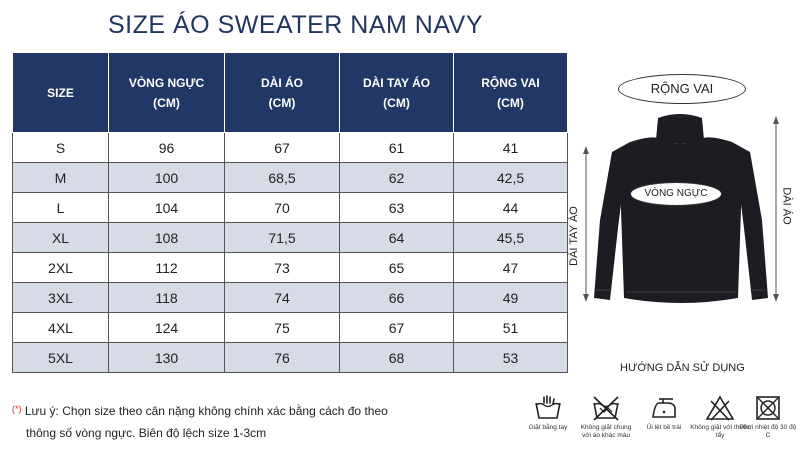  Describe the element at coordinates (166, 237) in the screenshot. I see `cell-chest: 108` at that location.